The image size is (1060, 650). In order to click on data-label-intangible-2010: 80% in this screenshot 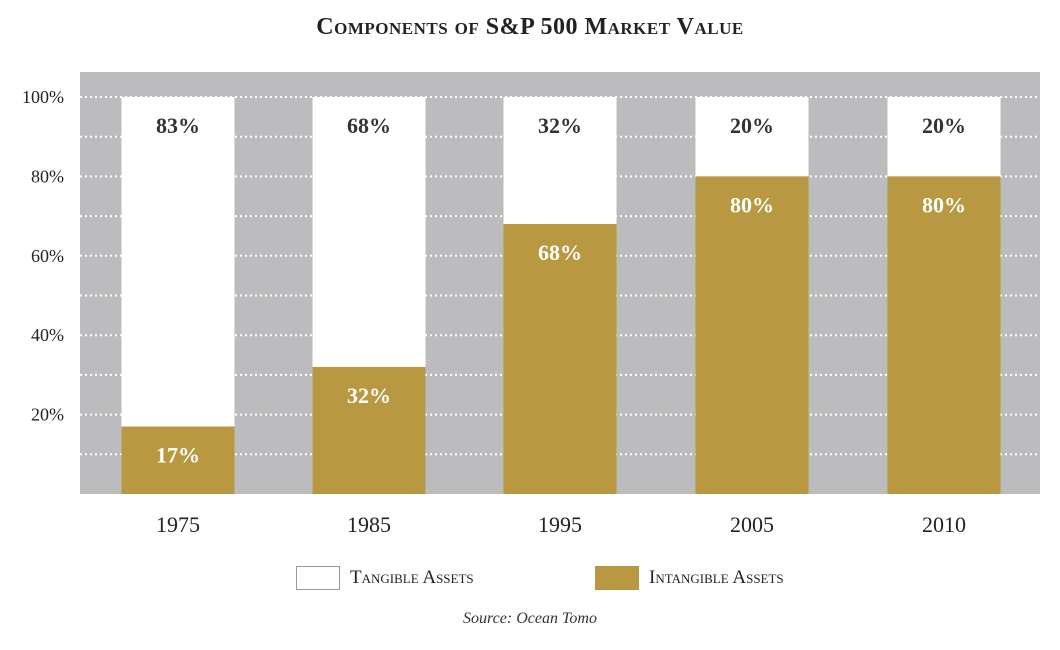, I will do `click(944, 204)`.